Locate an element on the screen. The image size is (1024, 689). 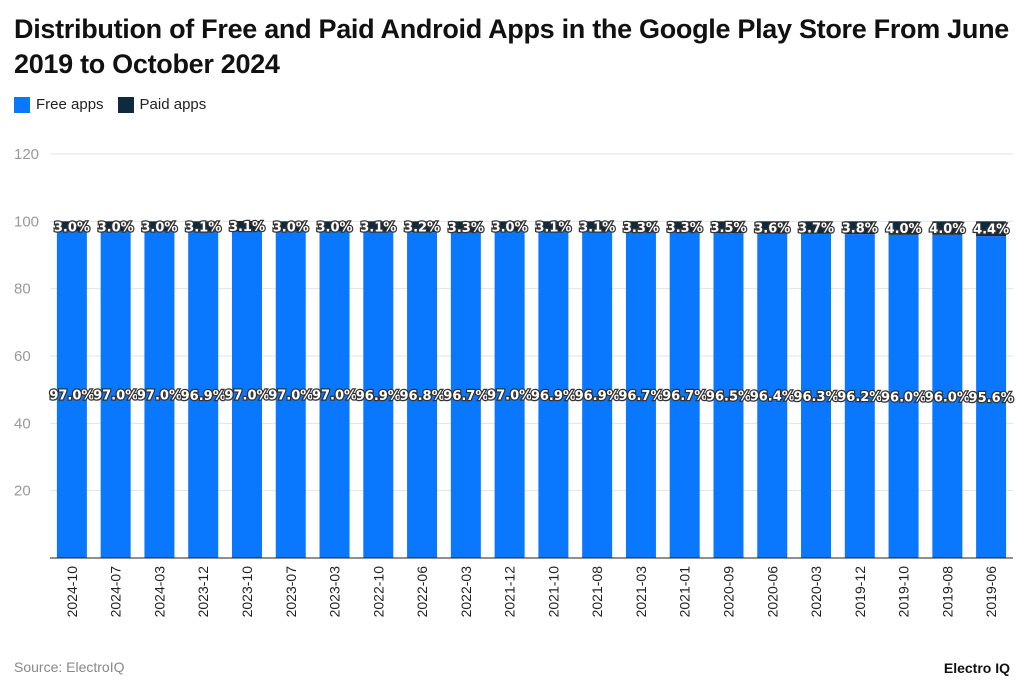
data-label-free: 96.8% is located at coordinates (422, 396).